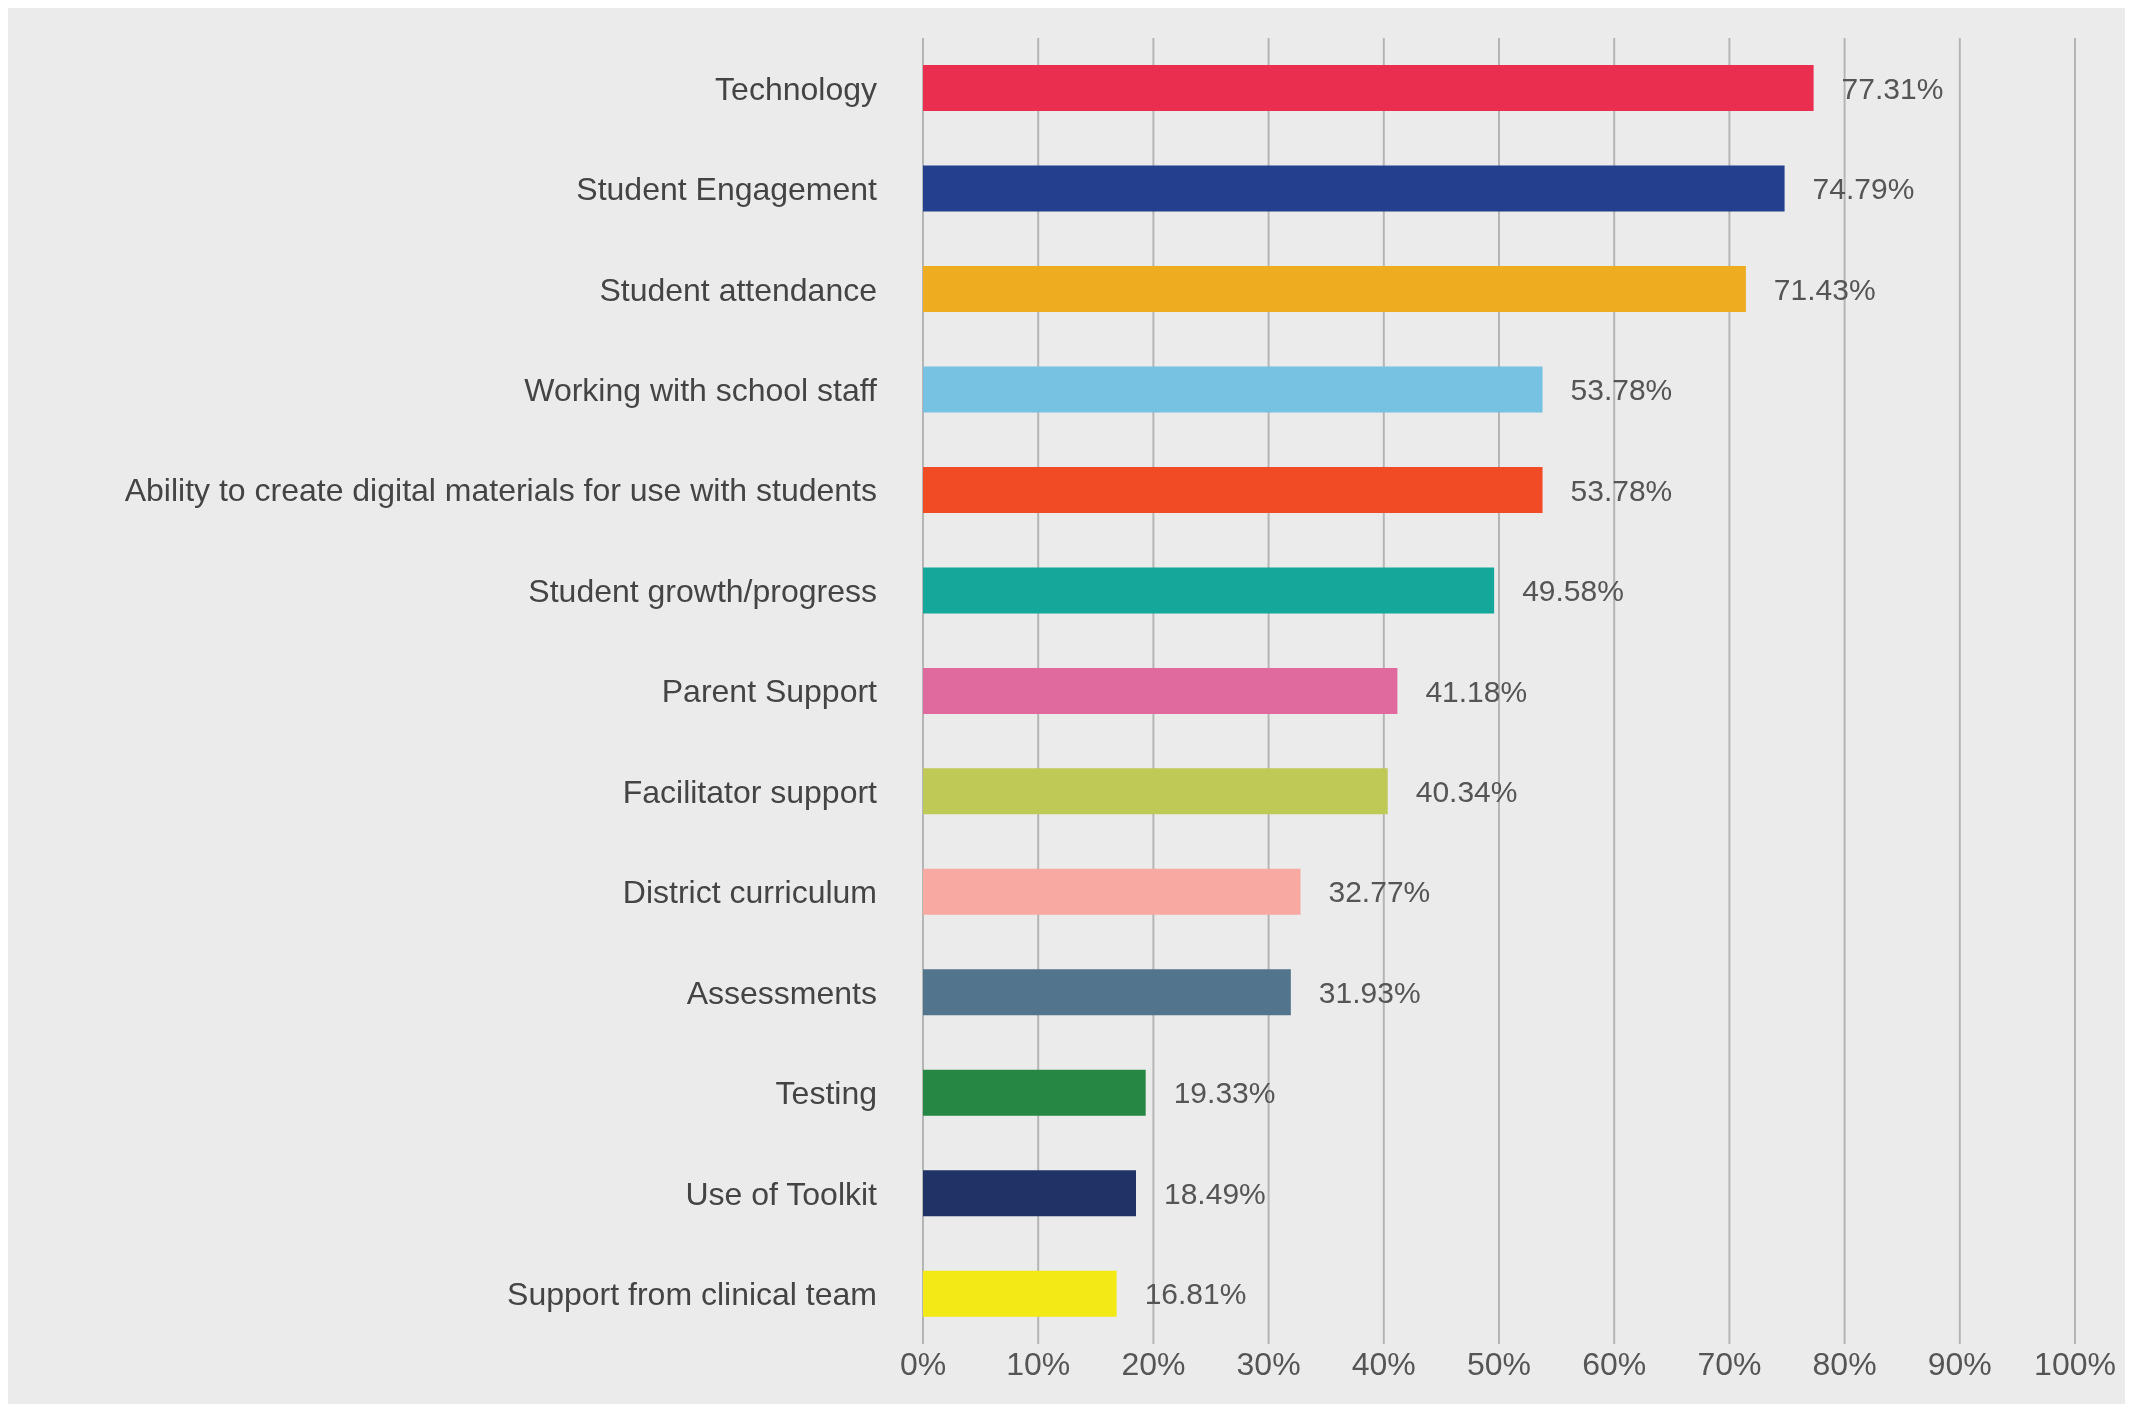  Describe the element at coordinates (500, 490) in the screenshot. I see `y-tick-label: Ability to create digital materials for use with students` at that location.